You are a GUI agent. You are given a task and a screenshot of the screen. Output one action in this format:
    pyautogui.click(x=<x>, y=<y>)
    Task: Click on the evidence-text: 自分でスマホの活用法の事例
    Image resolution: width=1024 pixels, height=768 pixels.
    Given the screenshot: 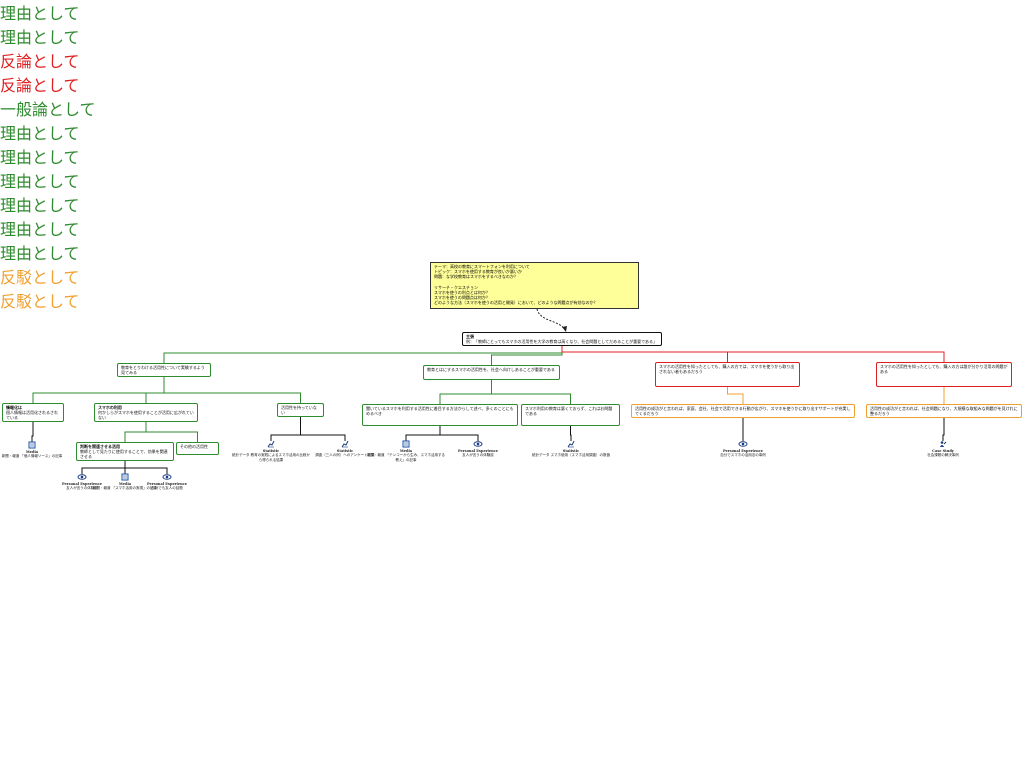 What is the action you would take?
    pyautogui.click(x=743, y=455)
    